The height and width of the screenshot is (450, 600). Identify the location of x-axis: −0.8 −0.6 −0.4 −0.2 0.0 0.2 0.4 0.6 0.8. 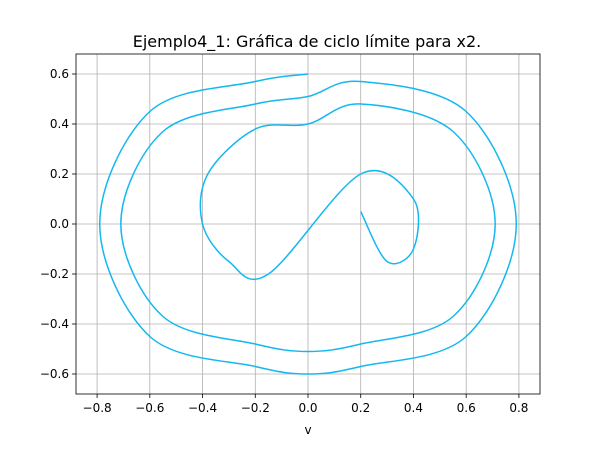
(305, 404).